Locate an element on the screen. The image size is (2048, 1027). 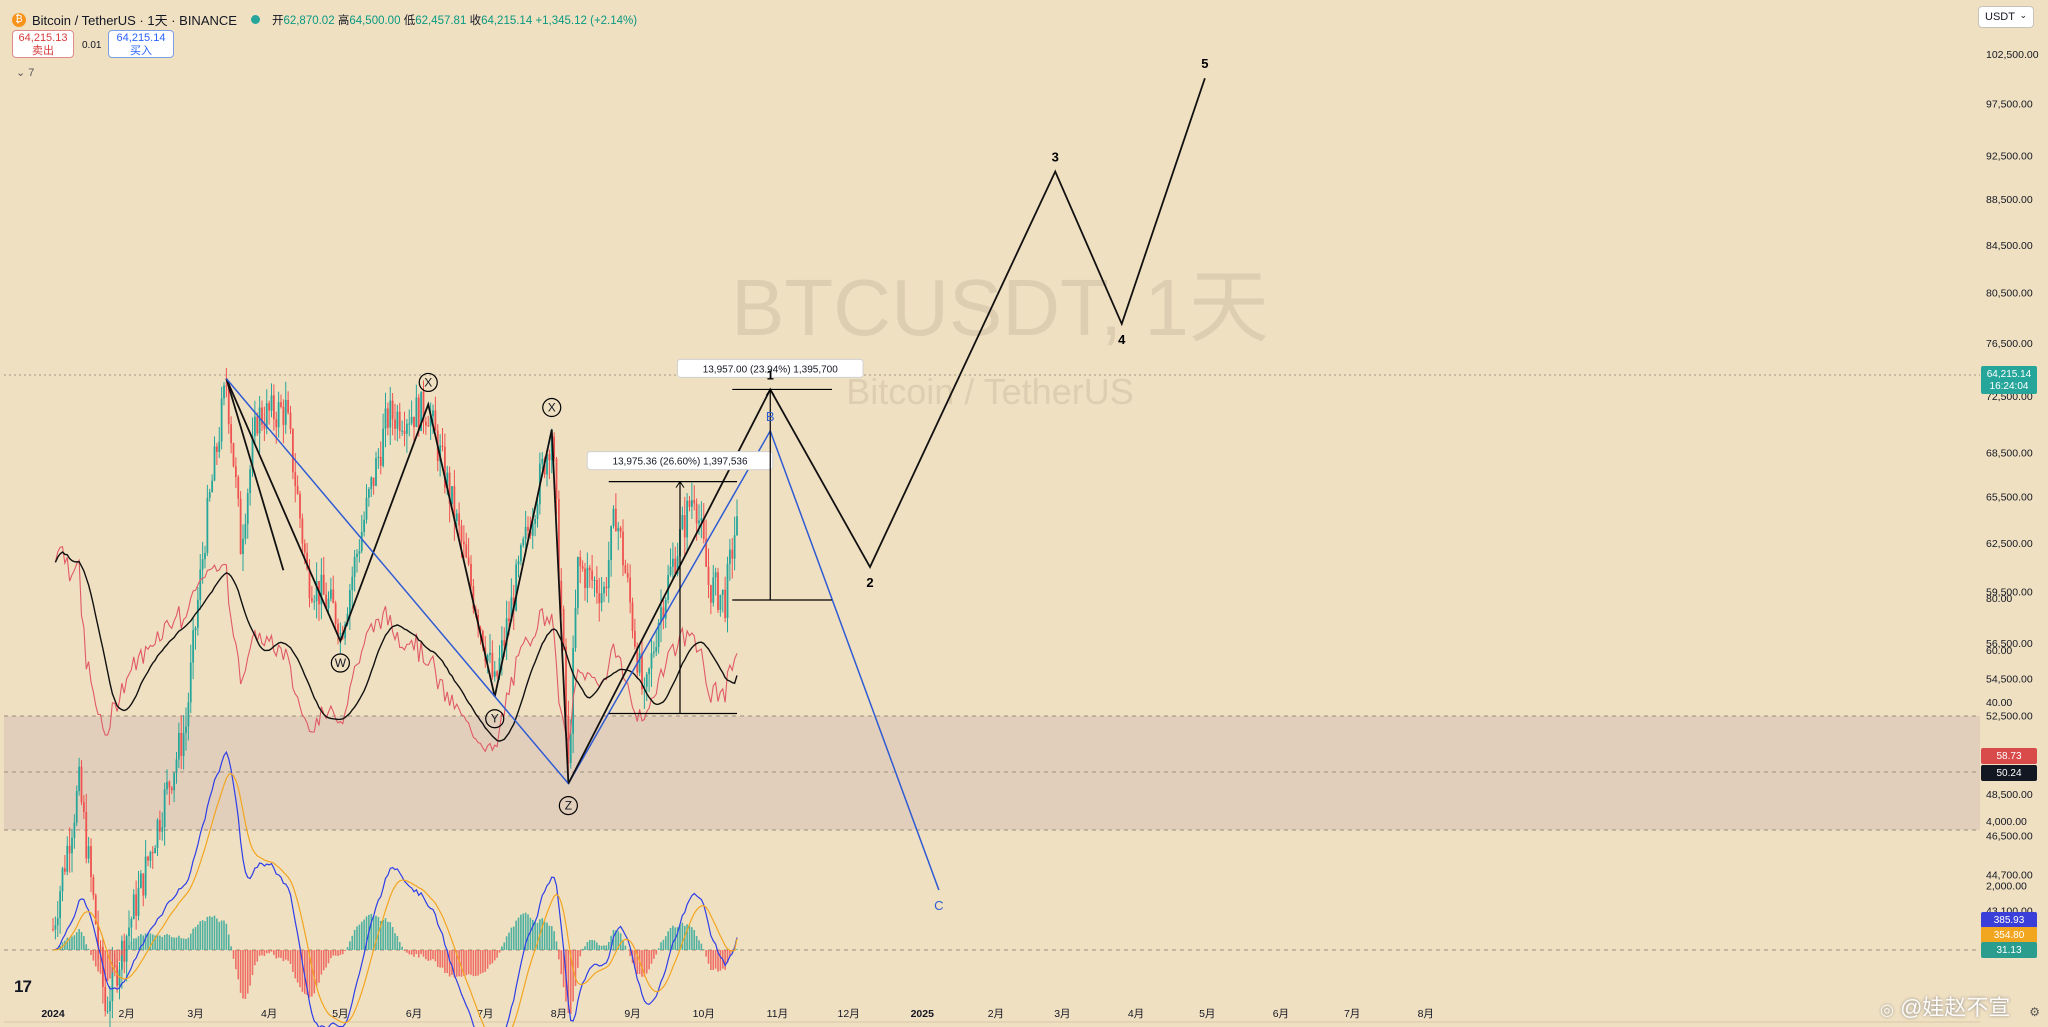
market-status-icon is located at coordinates (255, 19).